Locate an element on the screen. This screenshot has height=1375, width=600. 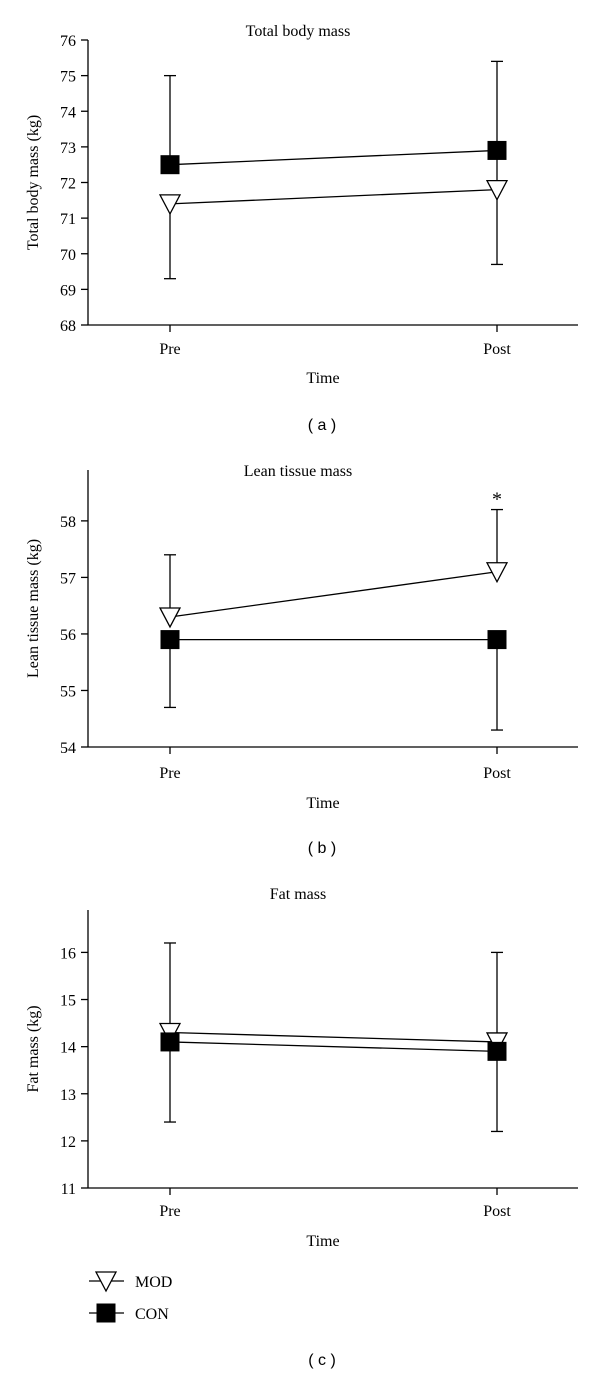
panel-c-x-axis-label: Time is located at coordinates (322, 1241).